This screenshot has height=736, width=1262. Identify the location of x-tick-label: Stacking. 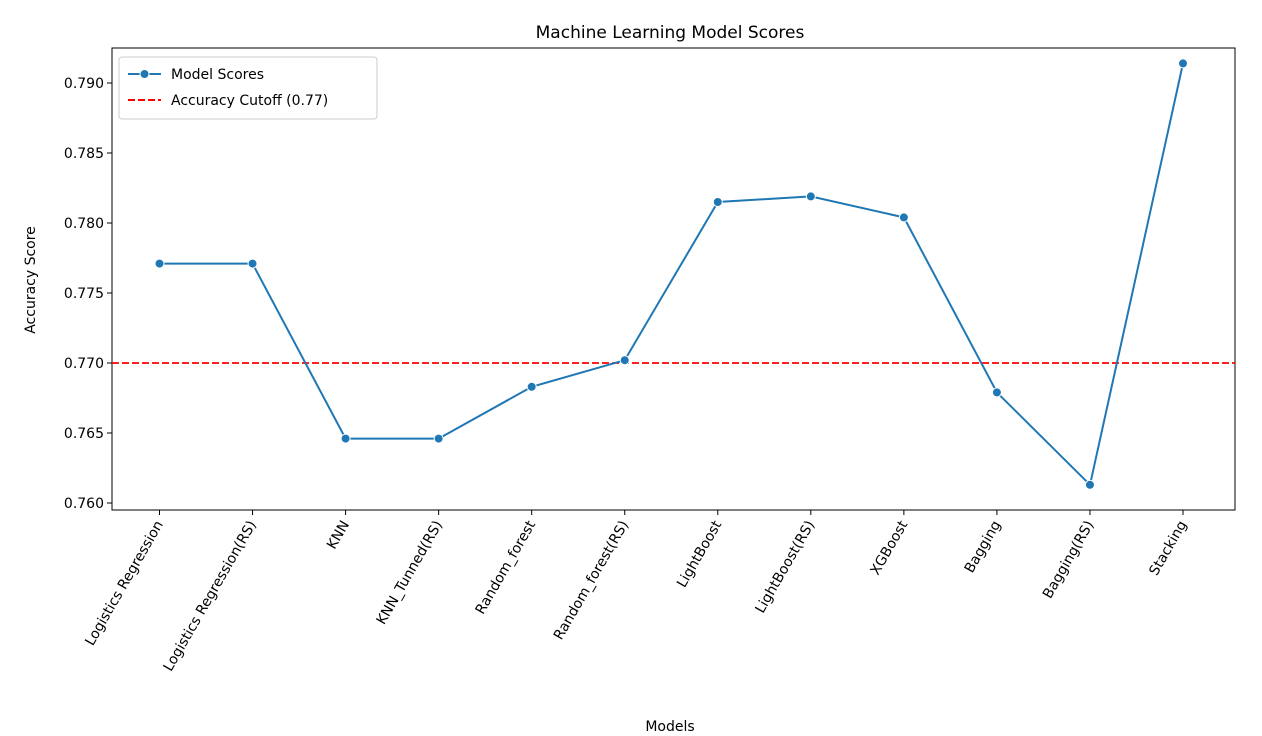
(1168, 548).